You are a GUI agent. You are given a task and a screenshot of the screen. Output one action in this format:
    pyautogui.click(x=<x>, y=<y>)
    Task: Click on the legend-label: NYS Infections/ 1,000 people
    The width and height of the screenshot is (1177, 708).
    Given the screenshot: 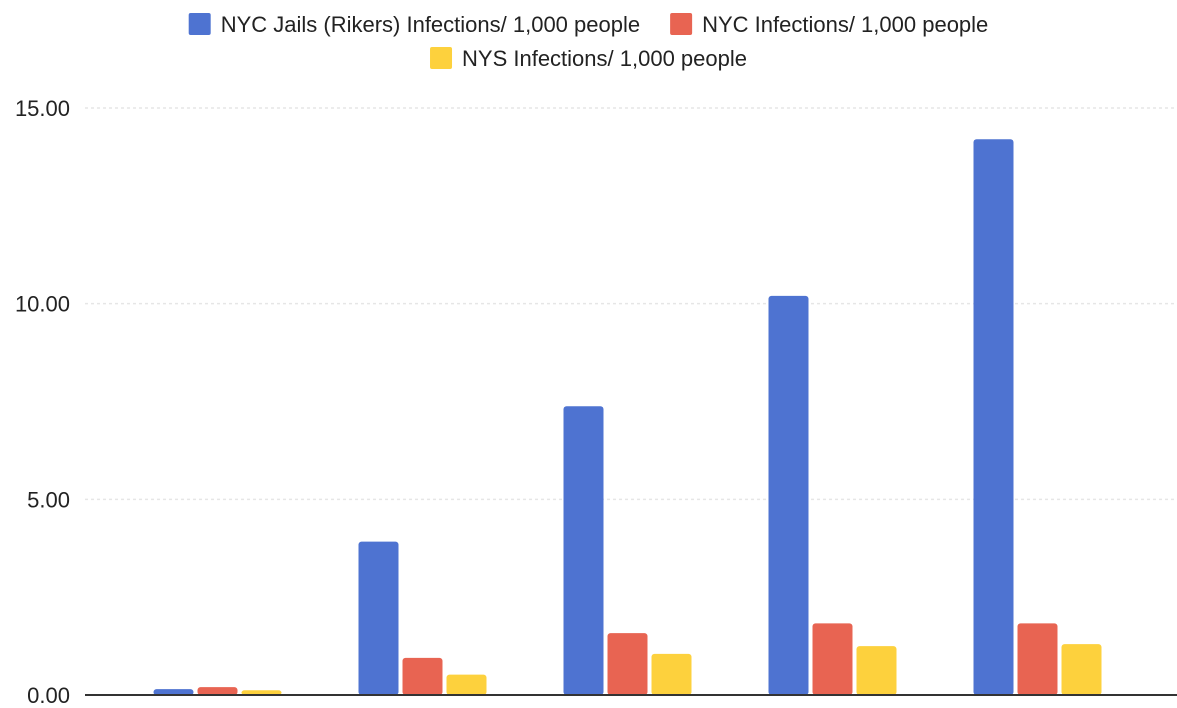 What is the action you would take?
    pyautogui.click(x=604, y=58)
    